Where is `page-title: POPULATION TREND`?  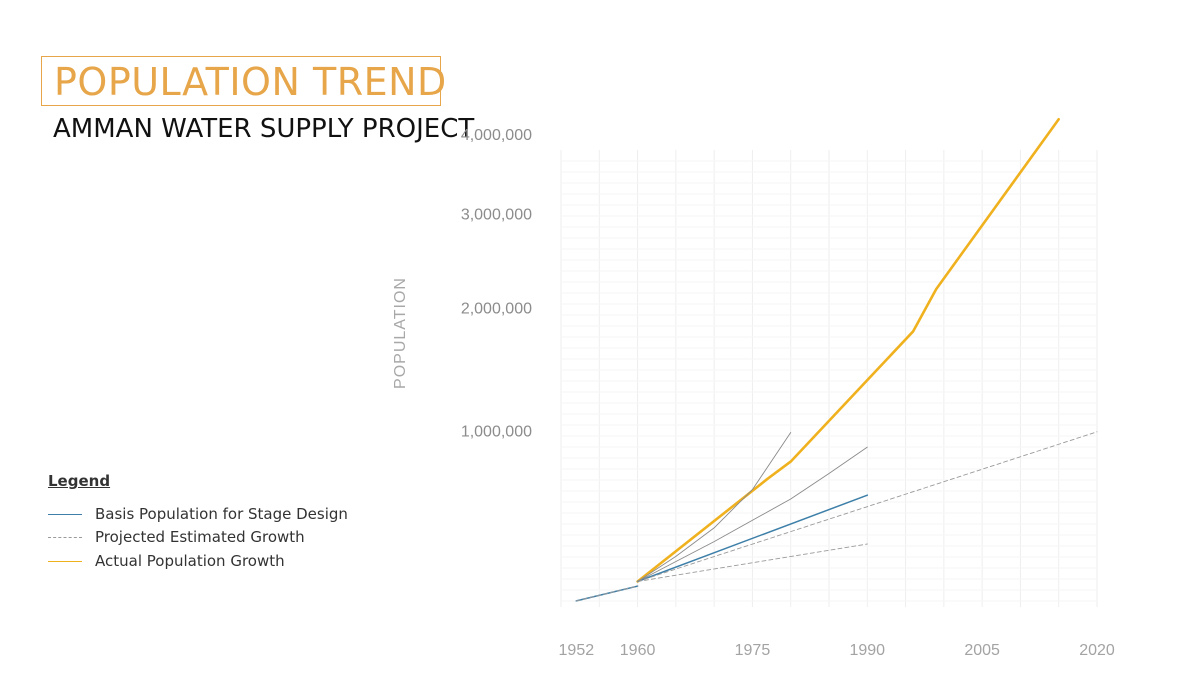
page-title: POPULATION TREND is located at coordinates (250, 82).